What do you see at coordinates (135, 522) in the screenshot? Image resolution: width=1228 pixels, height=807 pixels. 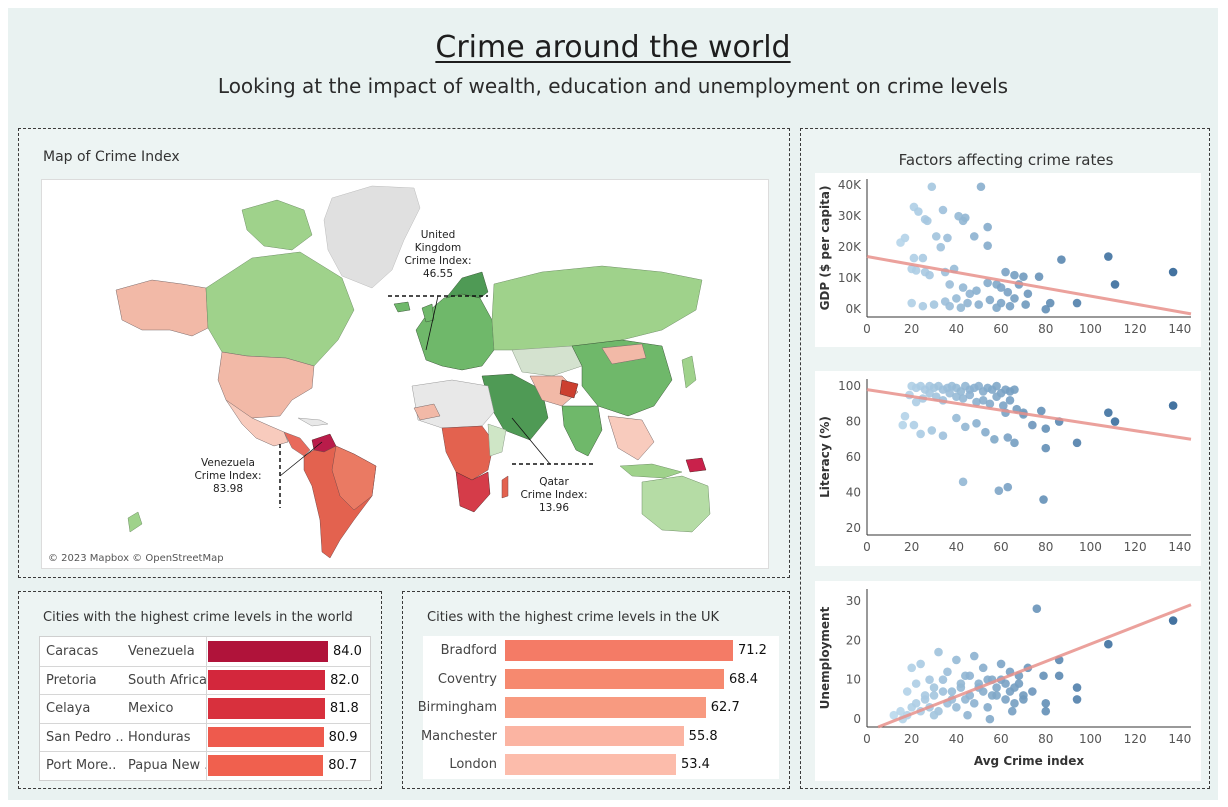 I see `map-new-zealand` at bounding box center [135, 522].